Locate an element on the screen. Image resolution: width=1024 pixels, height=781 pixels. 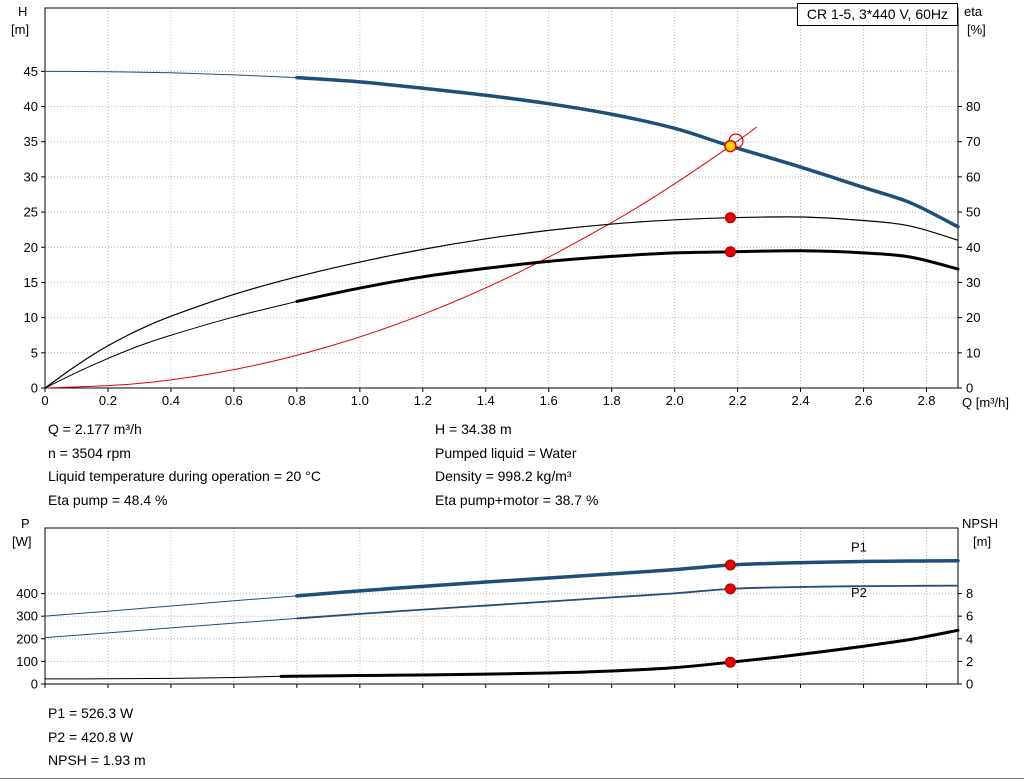
right-axis-tick-label: 70 is located at coordinates (973, 141).